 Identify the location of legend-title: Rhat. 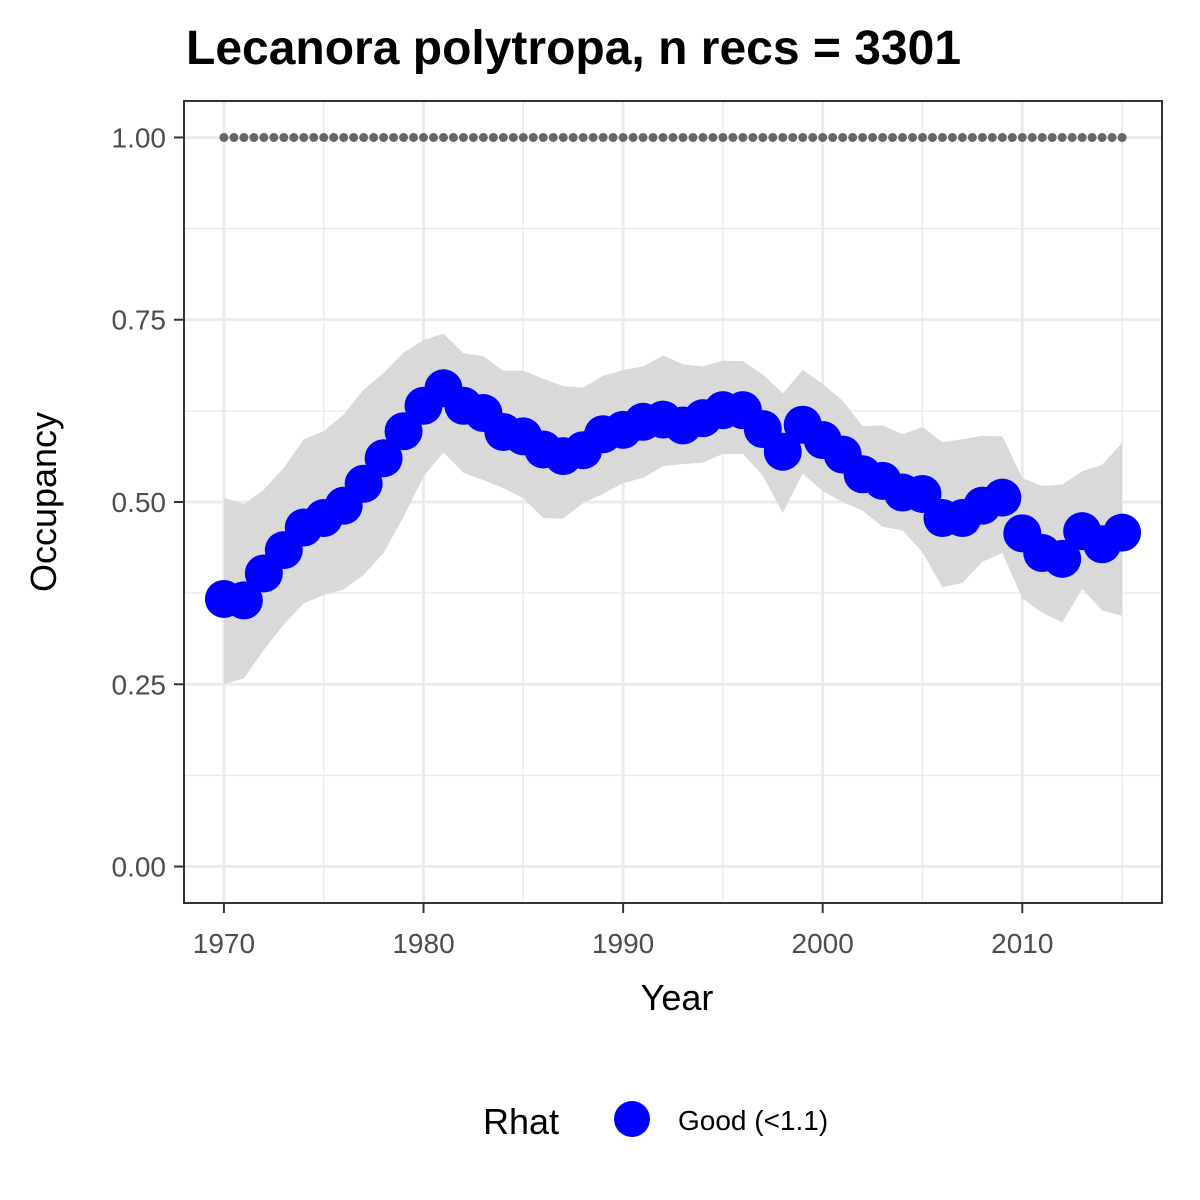
(521, 1121).